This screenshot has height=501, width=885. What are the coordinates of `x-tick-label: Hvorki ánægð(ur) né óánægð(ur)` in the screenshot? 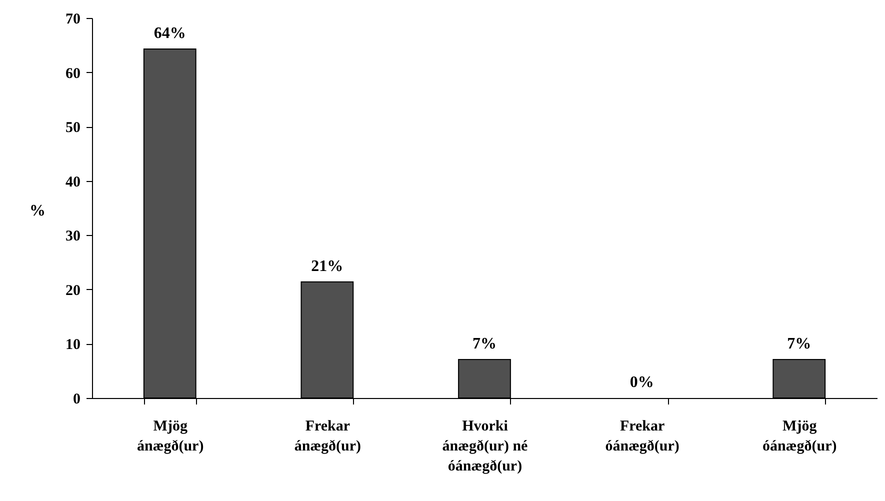 It's located at (485, 446).